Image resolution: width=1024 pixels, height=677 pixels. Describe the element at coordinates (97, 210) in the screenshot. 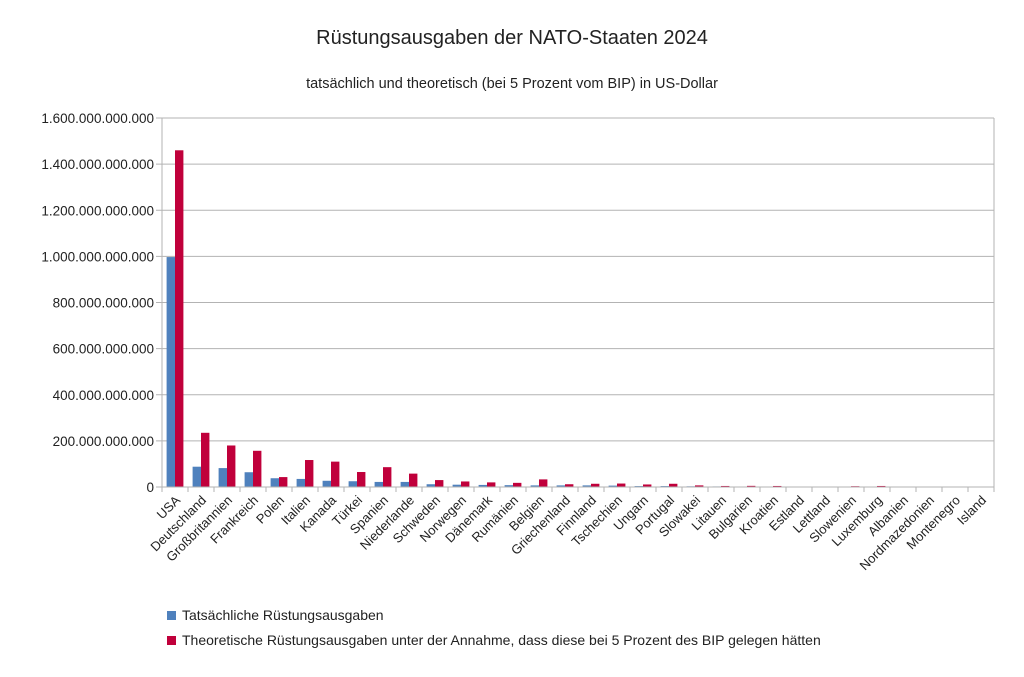

I see `y-tick-label: 1.200.000.000.000` at that location.